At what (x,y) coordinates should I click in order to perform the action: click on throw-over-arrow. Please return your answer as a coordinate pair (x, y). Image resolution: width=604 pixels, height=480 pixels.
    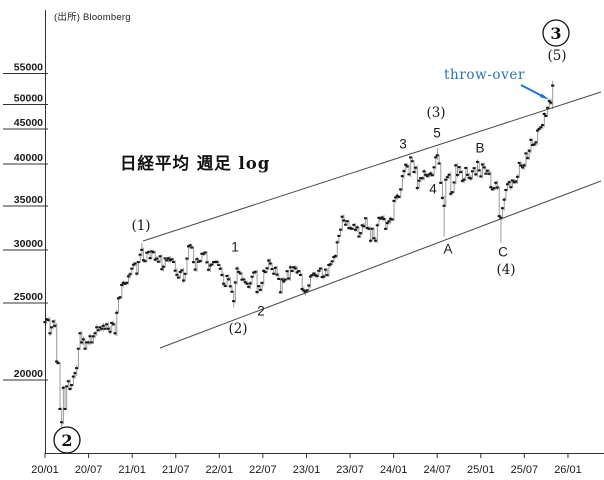
    Looking at the image, I should click on (532, 91).